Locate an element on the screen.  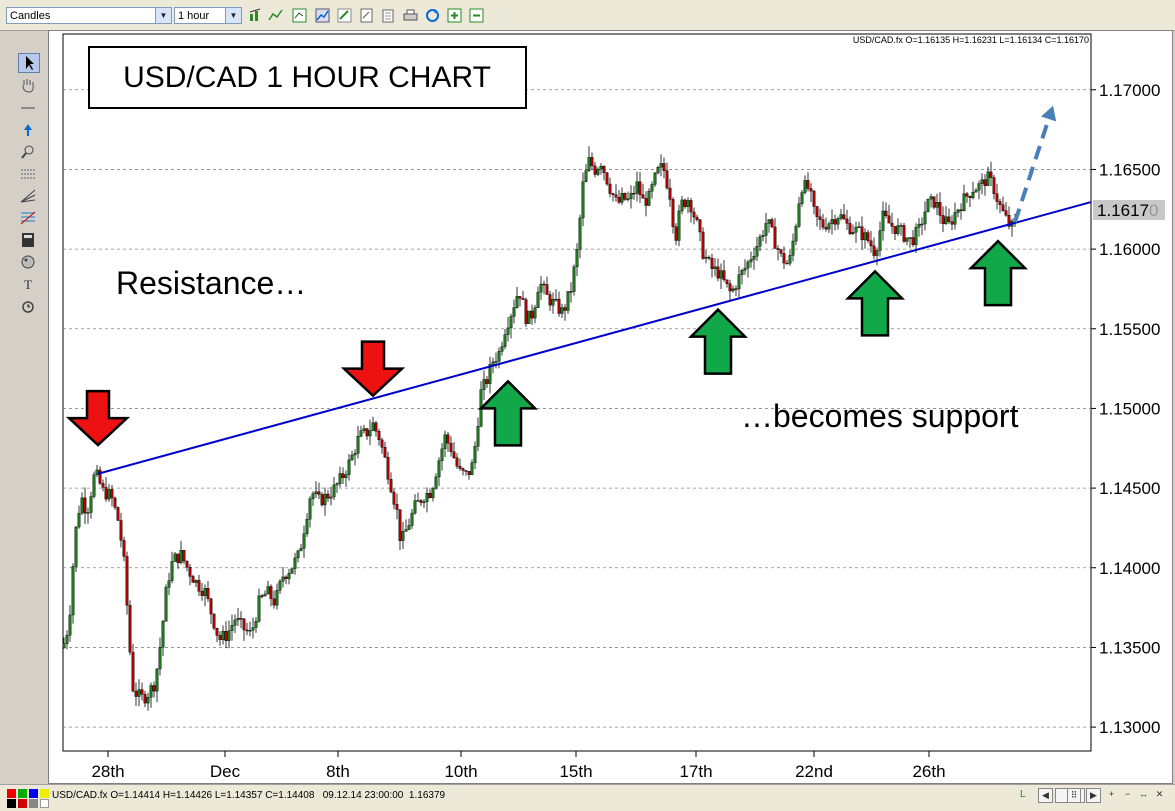
grid-icon is located at coordinates (28, 174).